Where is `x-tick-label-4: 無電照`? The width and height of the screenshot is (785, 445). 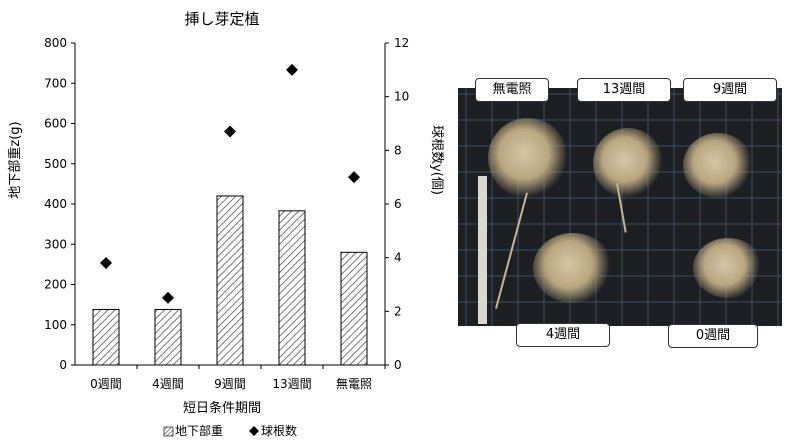
x-tick-label-4: 無電照 is located at coordinates (354, 383).